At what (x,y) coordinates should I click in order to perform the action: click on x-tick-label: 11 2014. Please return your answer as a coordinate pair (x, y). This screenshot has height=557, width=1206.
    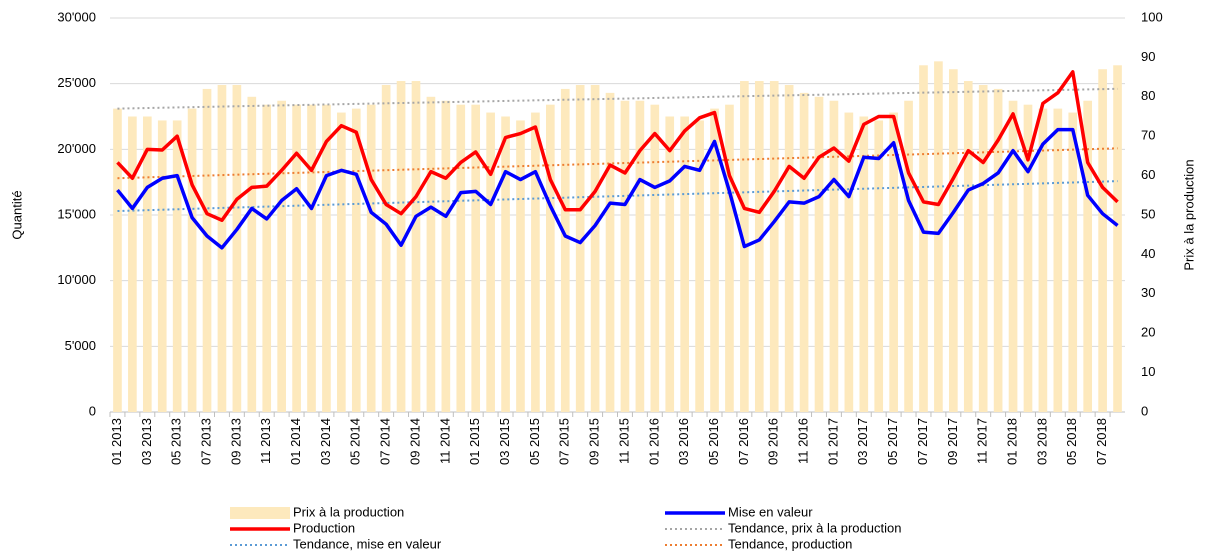
    Looking at the image, I should click on (444, 441).